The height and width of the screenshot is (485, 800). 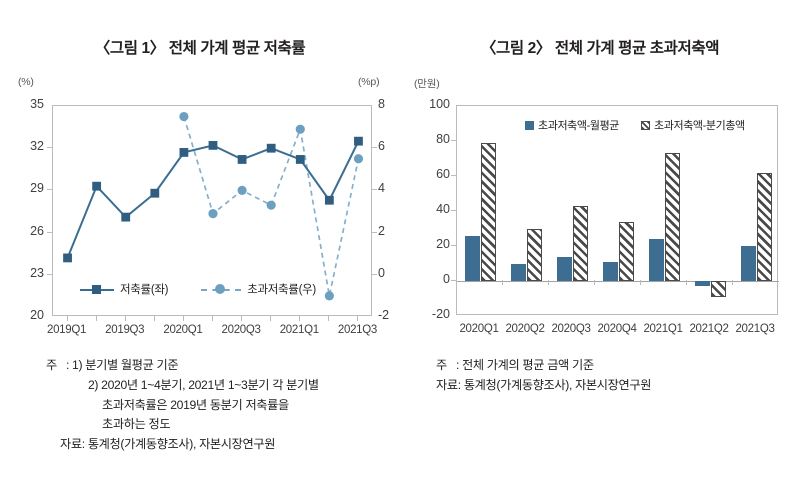 I want to click on figure-2-note-text: 전체 가계의 평균 금액 기준, so click(x=528, y=365).